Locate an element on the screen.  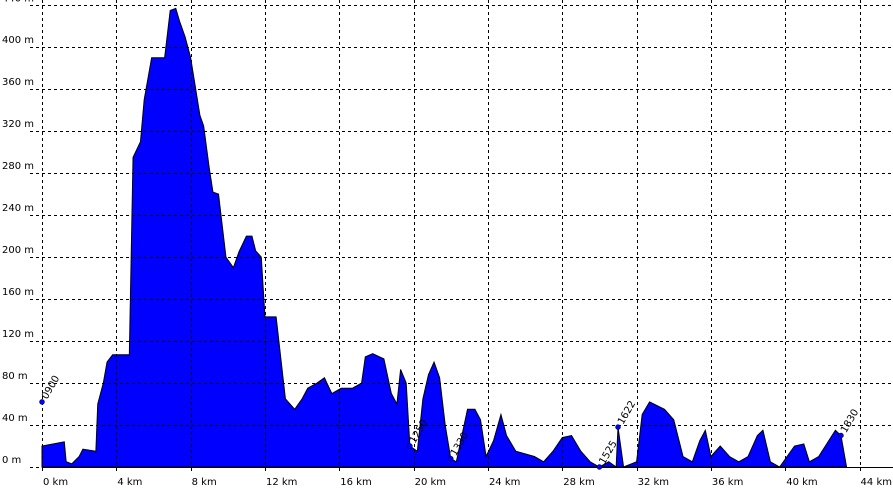
y-tick-label: 240 m is located at coordinates (18, 208).